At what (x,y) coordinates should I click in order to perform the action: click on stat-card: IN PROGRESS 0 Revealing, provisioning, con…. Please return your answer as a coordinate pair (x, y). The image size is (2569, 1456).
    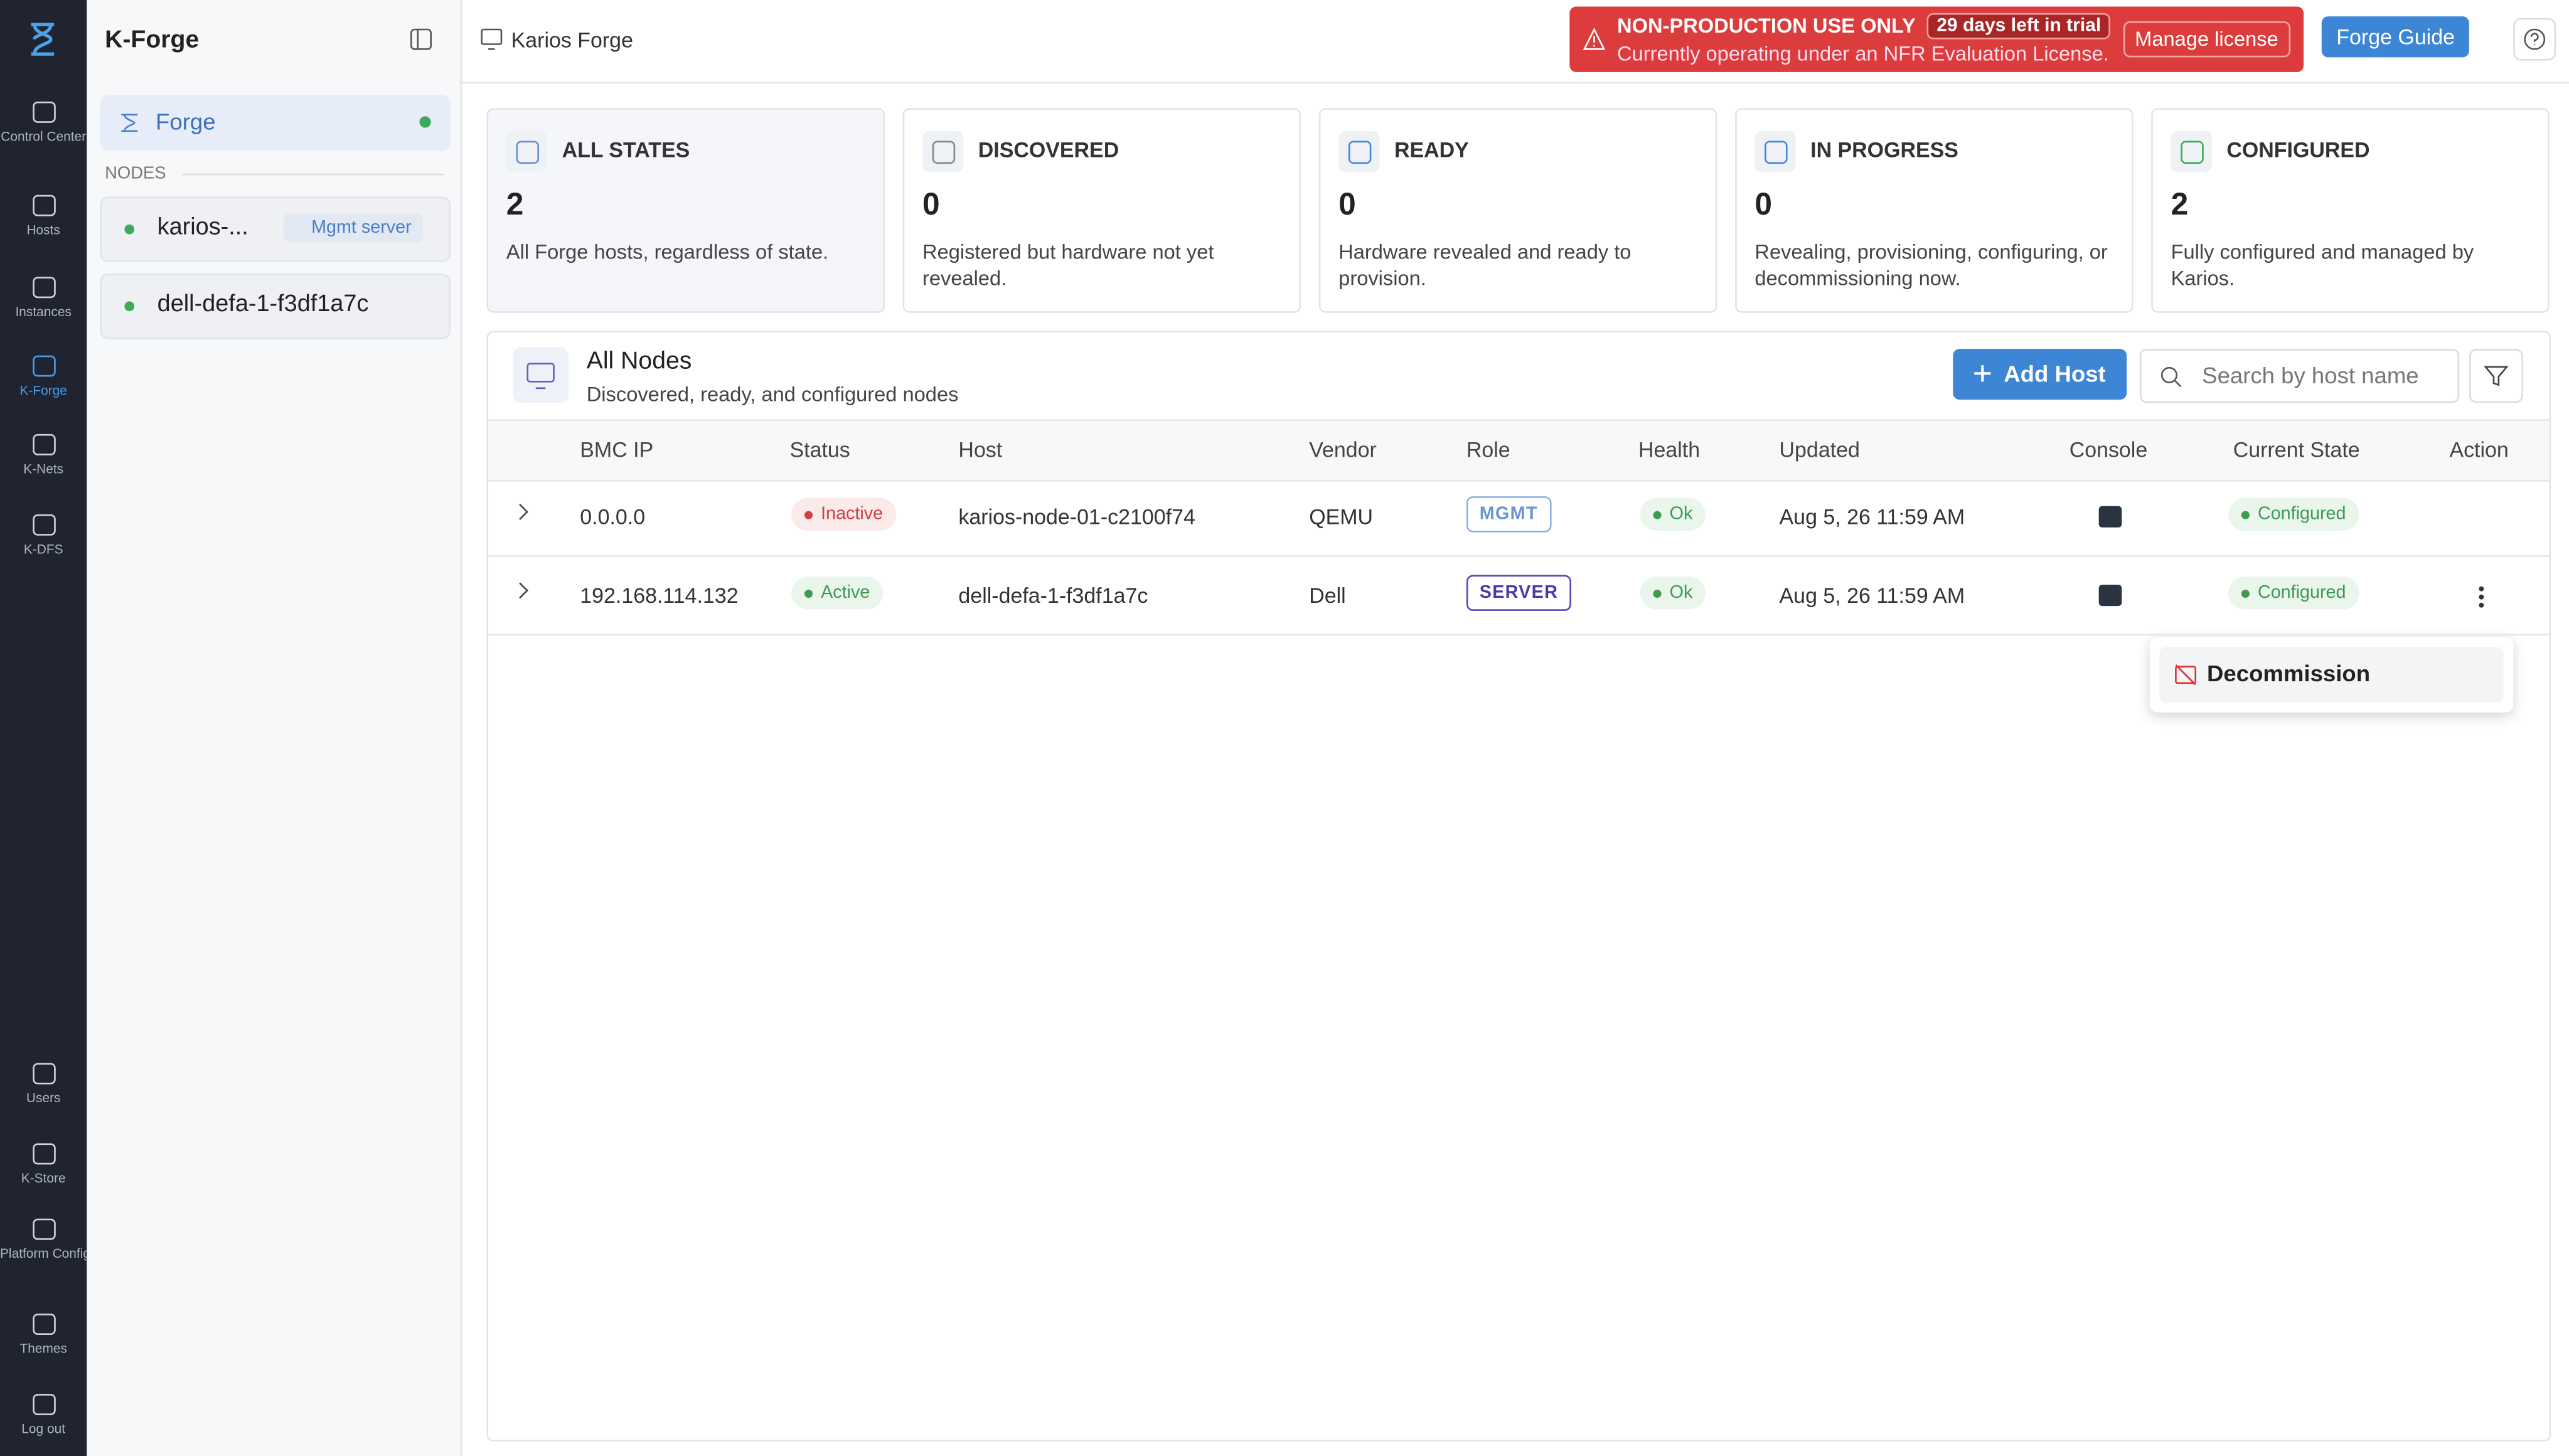
    Looking at the image, I should click on (1935, 211).